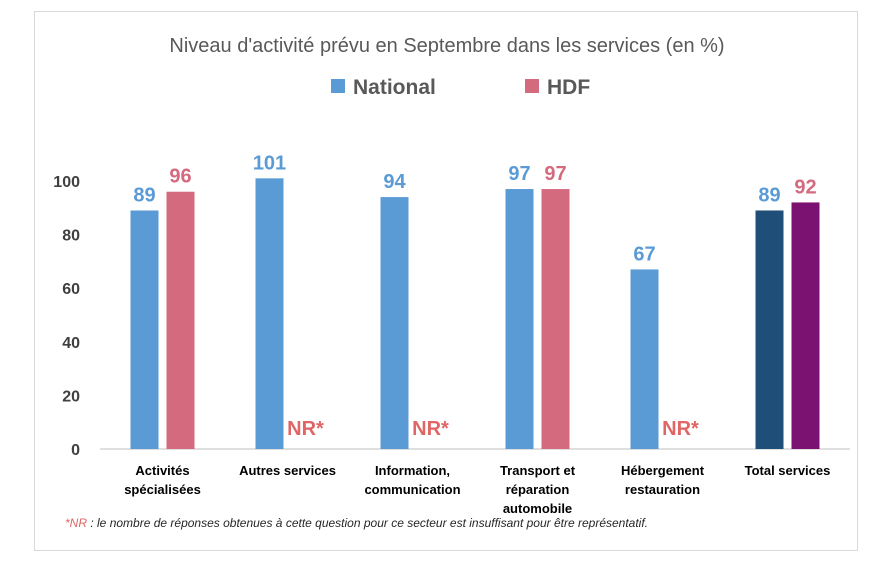  What do you see at coordinates (394, 87) in the screenshot?
I see `legend-label-0: National` at bounding box center [394, 87].